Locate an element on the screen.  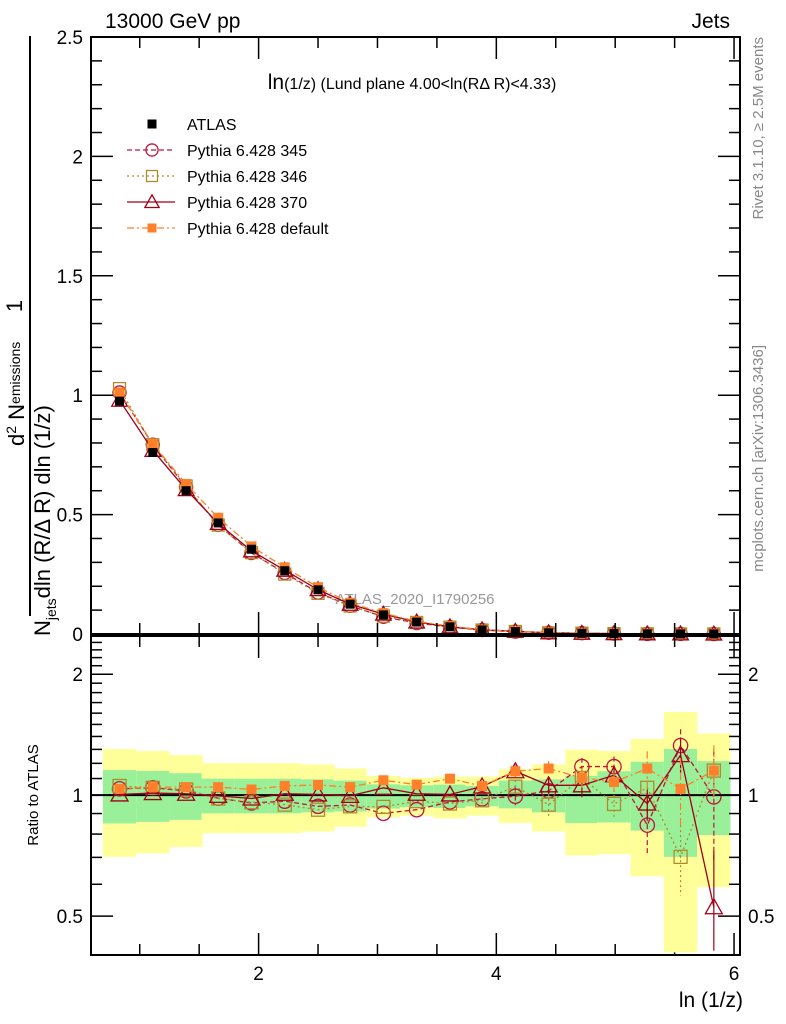
x-tick-label: 4 is located at coordinates (496, 974).